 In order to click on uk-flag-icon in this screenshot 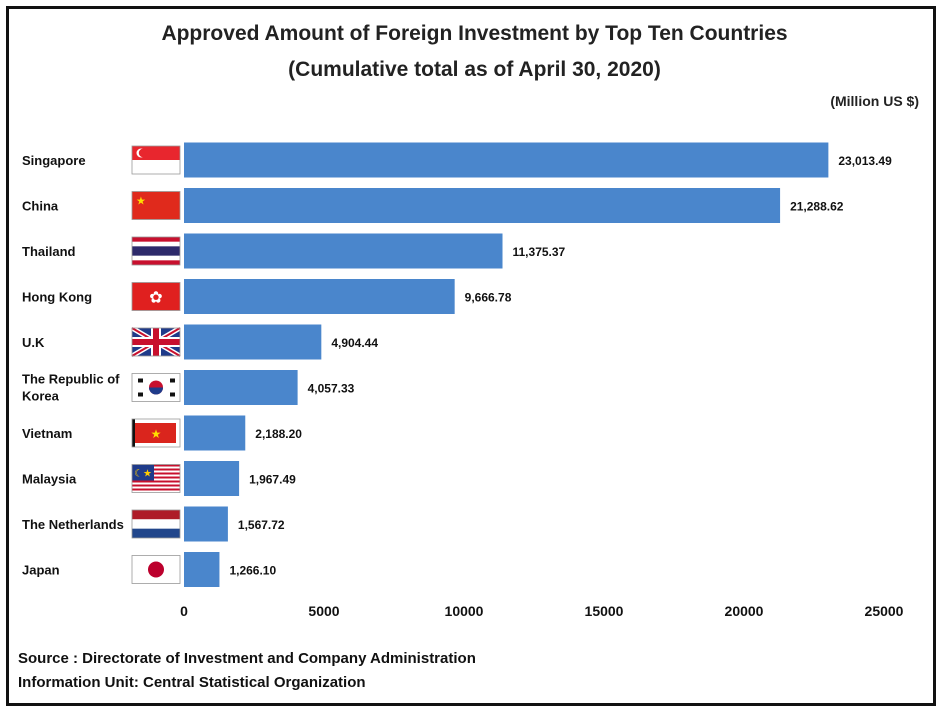, I will do `click(156, 342)`.